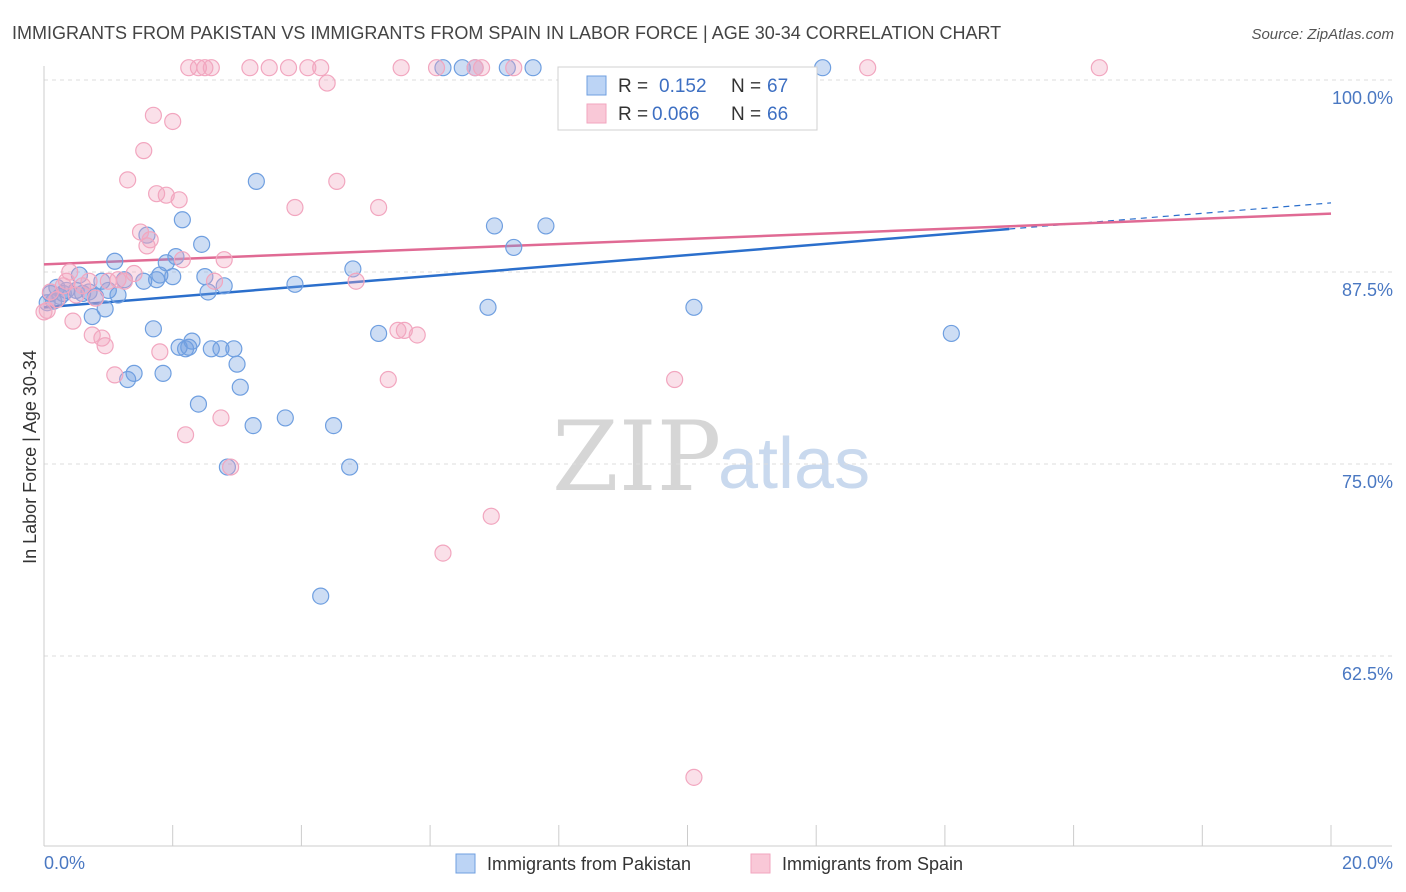 The image size is (1406, 892). I want to click on trend-lines, so click(687, 255).